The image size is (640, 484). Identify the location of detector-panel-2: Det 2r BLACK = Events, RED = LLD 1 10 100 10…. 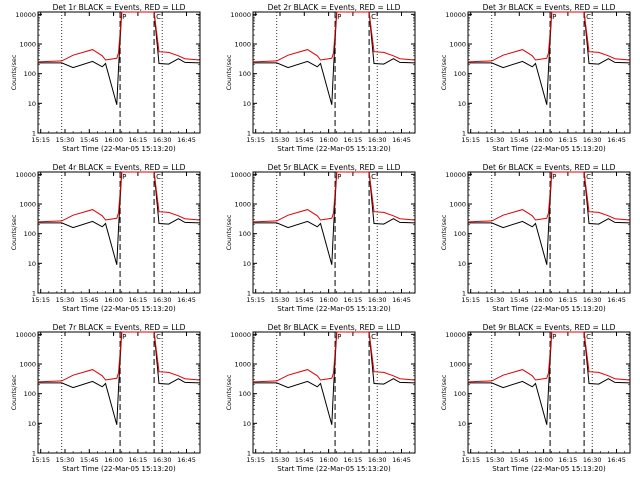
(320, 78).